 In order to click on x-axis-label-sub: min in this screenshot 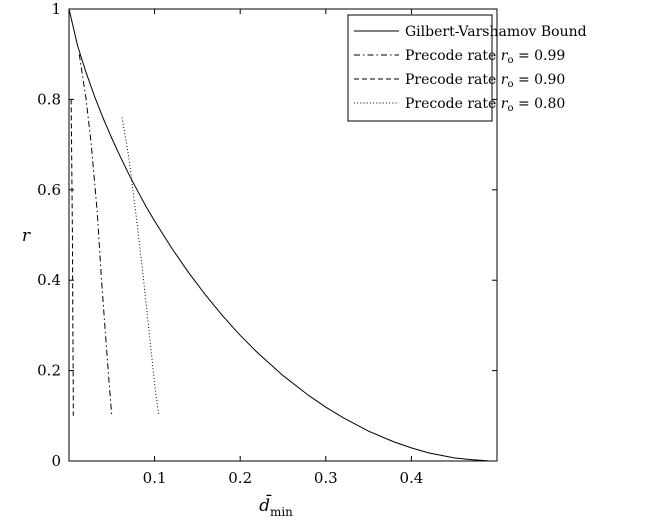, I will do `click(281, 512)`.